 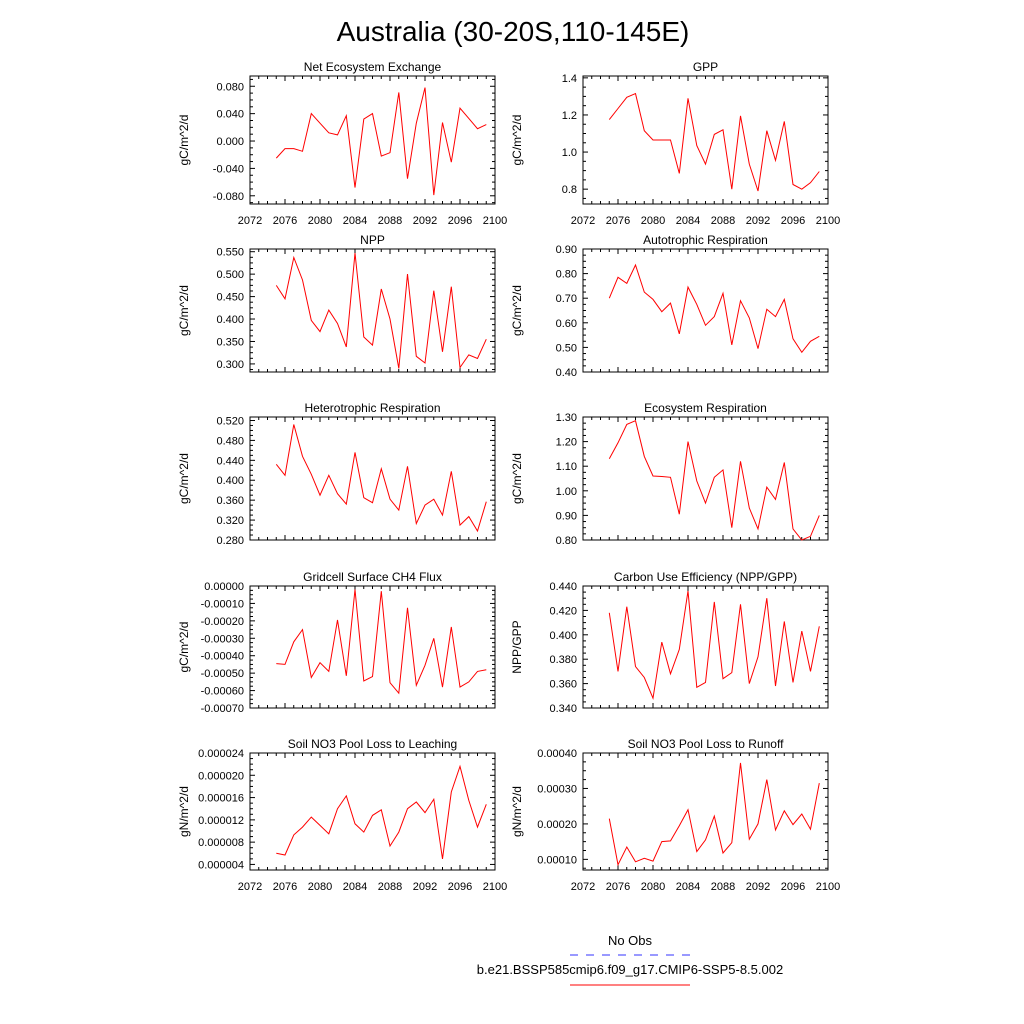 What do you see at coordinates (230, 501) in the screenshot?
I see `y-tick-label: 0.360` at bounding box center [230, 501].